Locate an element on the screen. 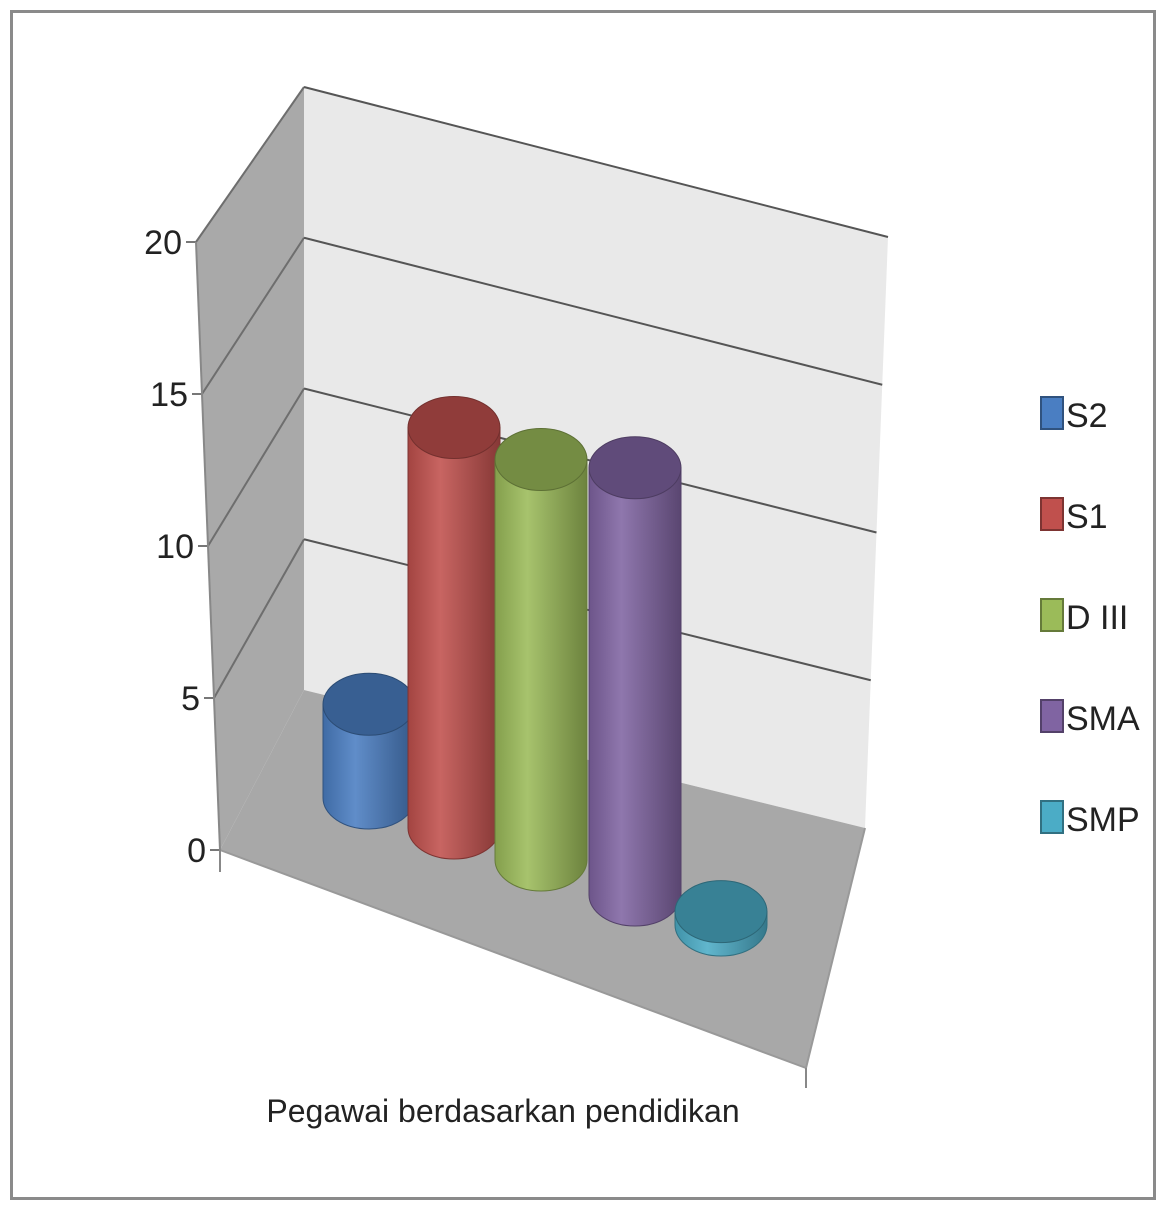 The image size is (1166, 1206). y-tick-label: 10 is located at coordinates (175, 547).